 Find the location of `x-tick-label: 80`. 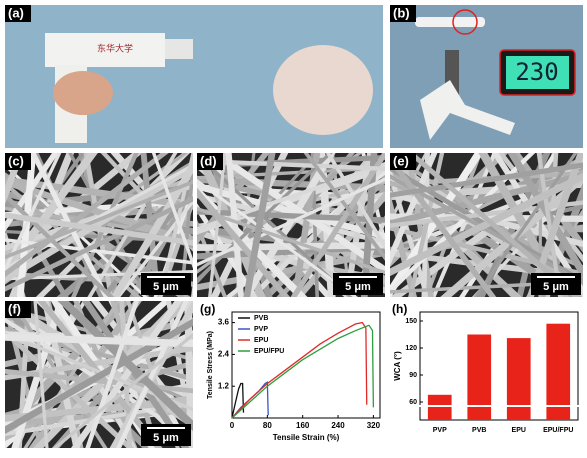

x-tick-label: 80 is located at coordinates (267, 425).